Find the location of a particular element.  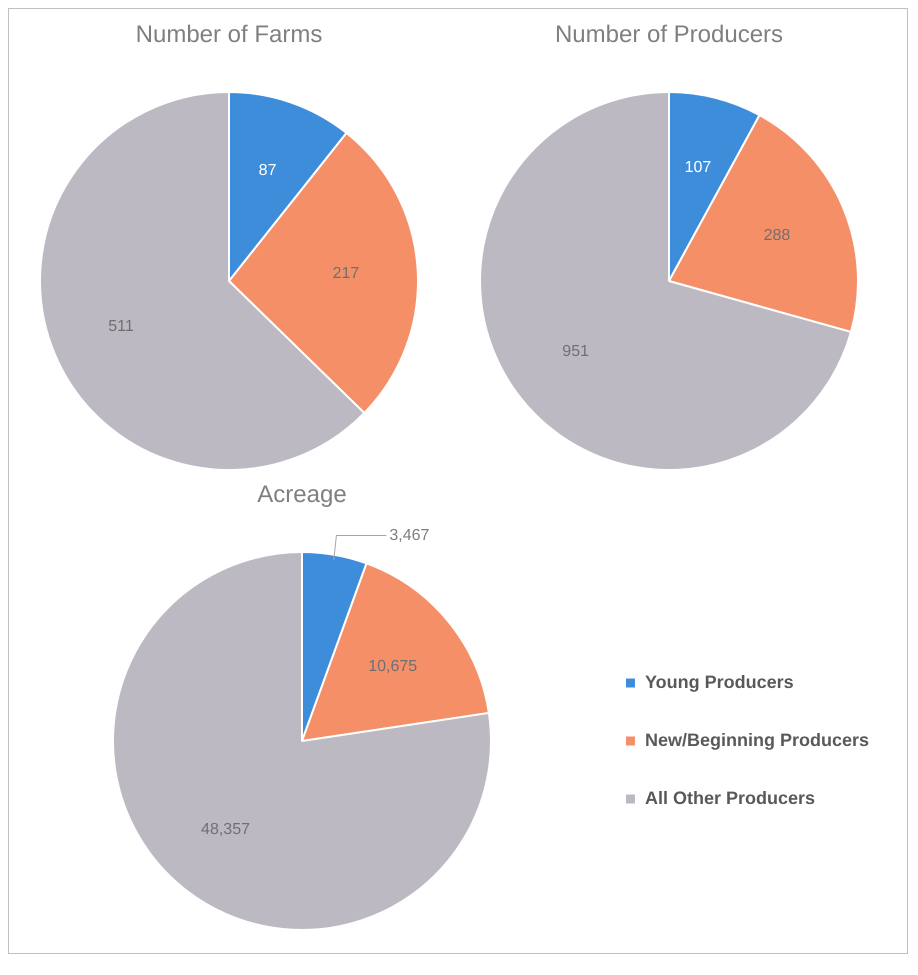

chart-title: Number of Farms is located at coordinates (229, 35).